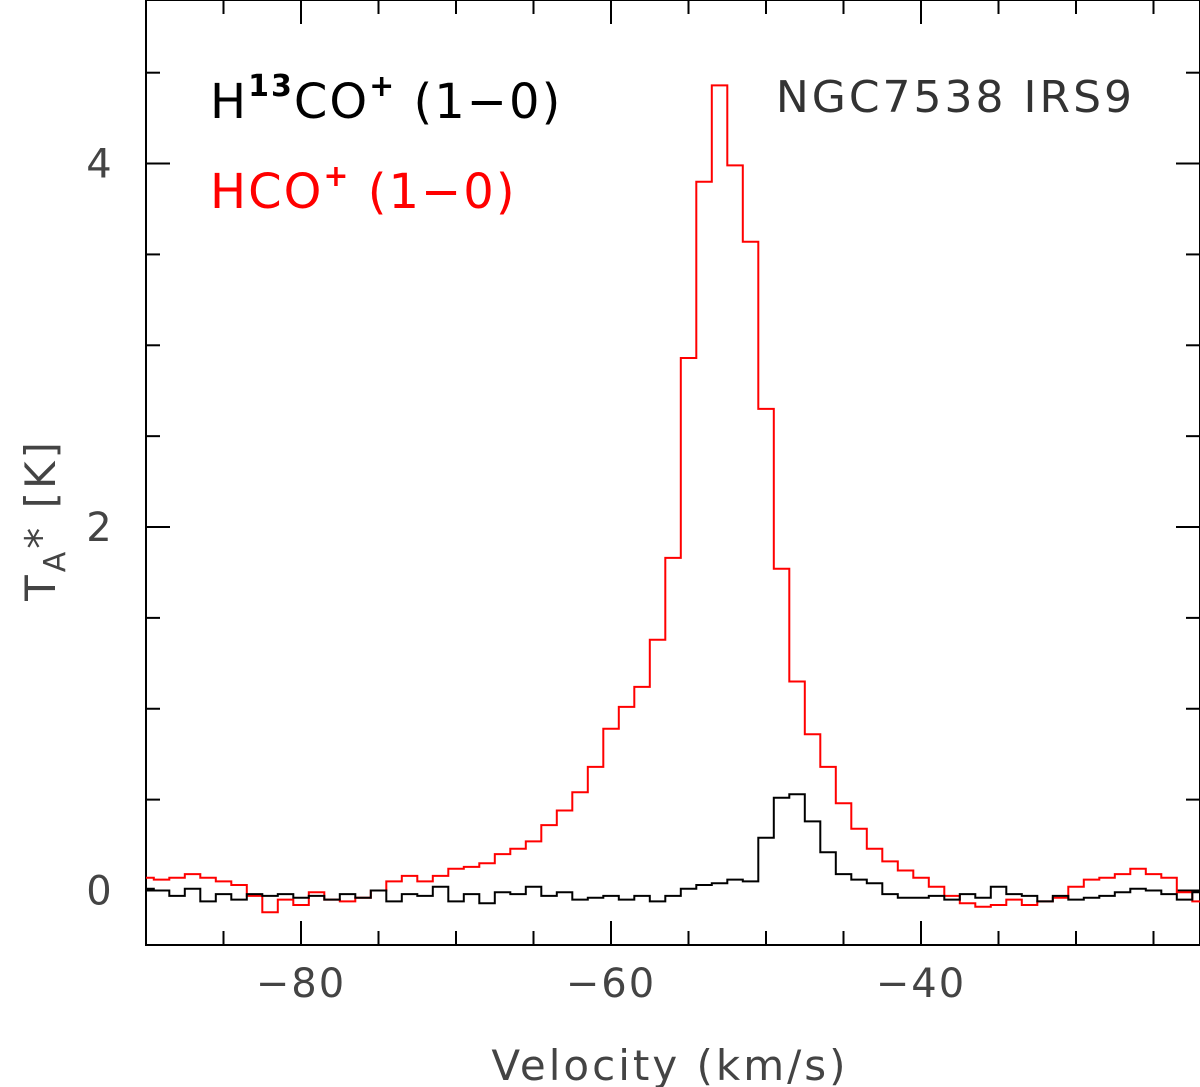 The image size is (1200, 1087). What do you see at coordinates (336, 176) in the screenshot?
I see `legend-hcop-sup1: +` at bounding box center [336, 176].